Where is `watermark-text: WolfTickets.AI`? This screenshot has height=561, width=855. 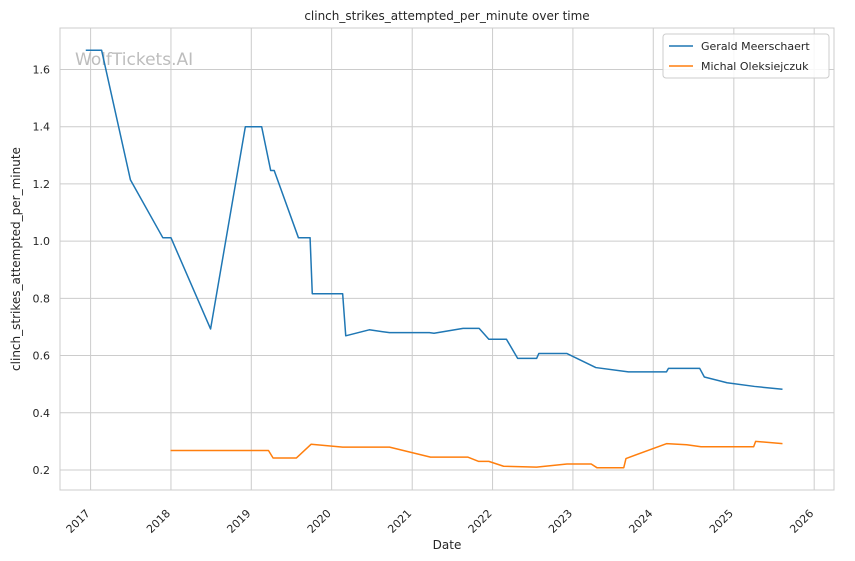 watermark-text: WolfTickets.AI is located at coordinates (134, 60).